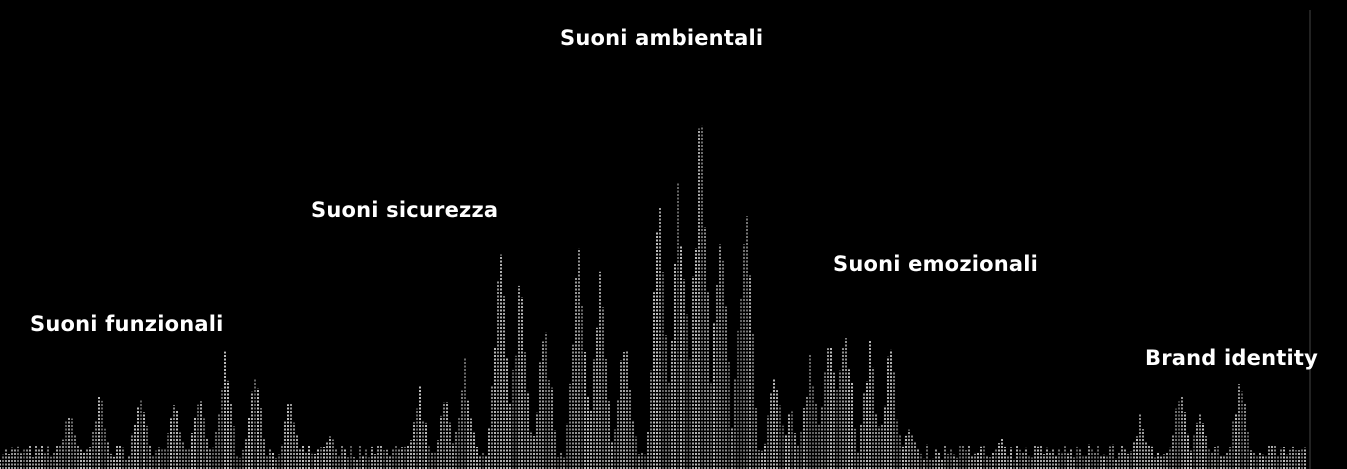  What do you see at coordinates (405, 210) in the screenshot?
I see `label: Suoni sicurezza` at bounding box center [405, 210].